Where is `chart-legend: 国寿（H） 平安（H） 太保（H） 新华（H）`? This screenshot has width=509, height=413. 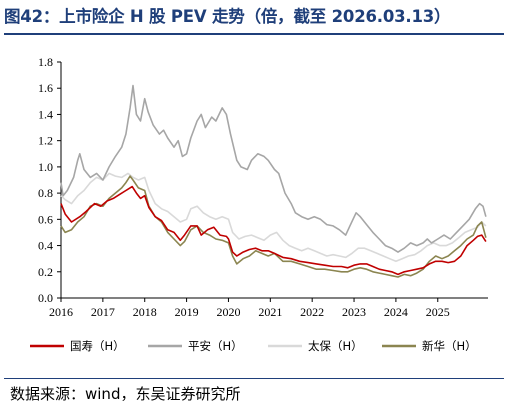 chart-legend: 国寿（H） 平安（H） 太保（H） 新华（H） is located at coordinates (253, 346).